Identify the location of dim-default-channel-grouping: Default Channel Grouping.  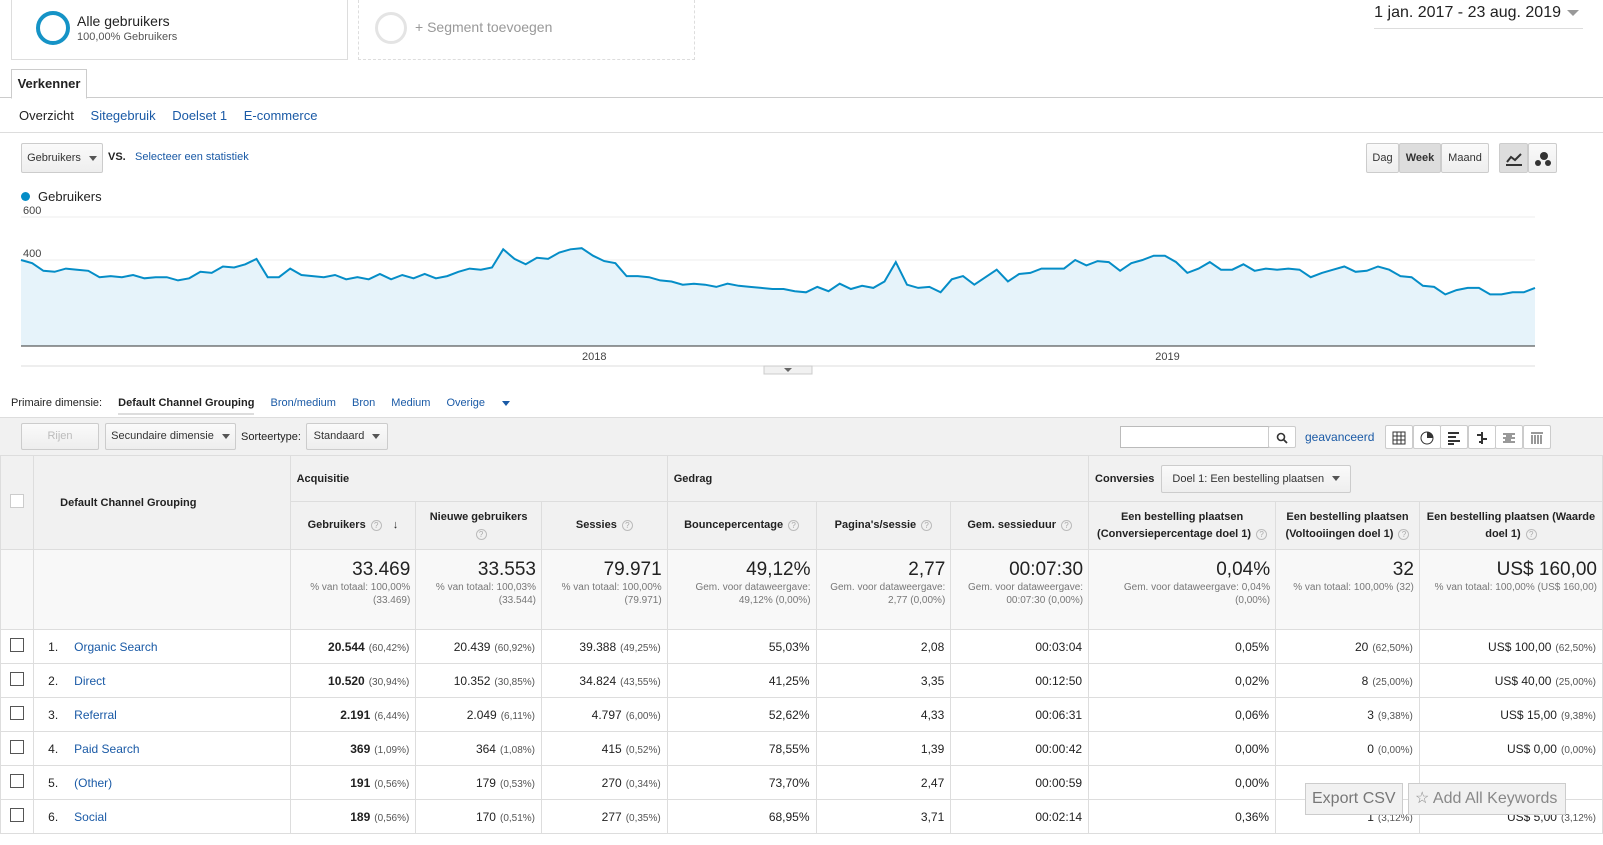
(186, 406).